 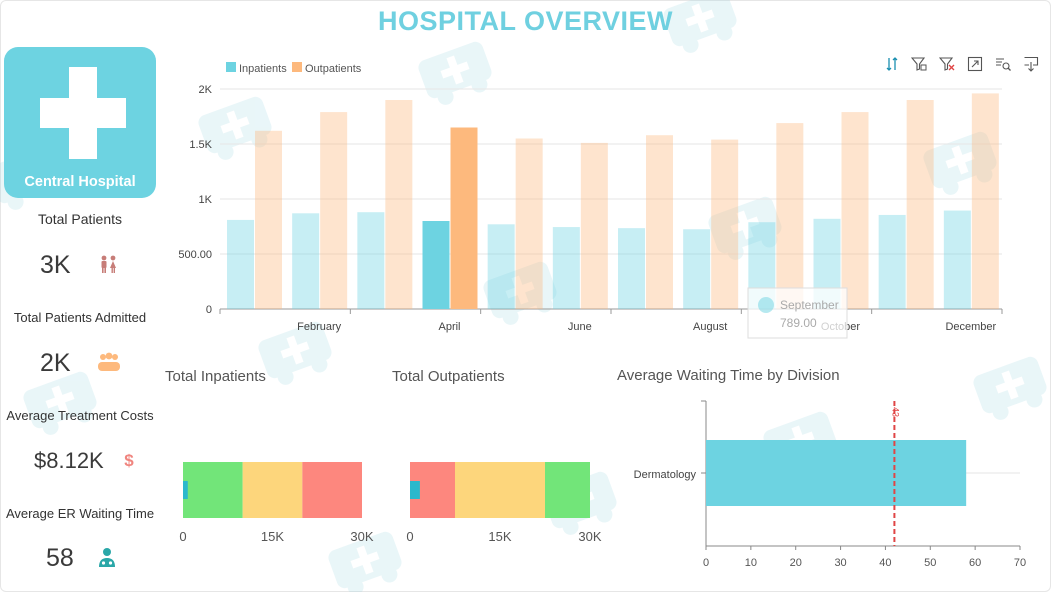 What do you see at coordinates (69, 460) in the screenshot?
I see `kpi-treatment-costs-value: $8.12K` at bounding box center [69, 460].